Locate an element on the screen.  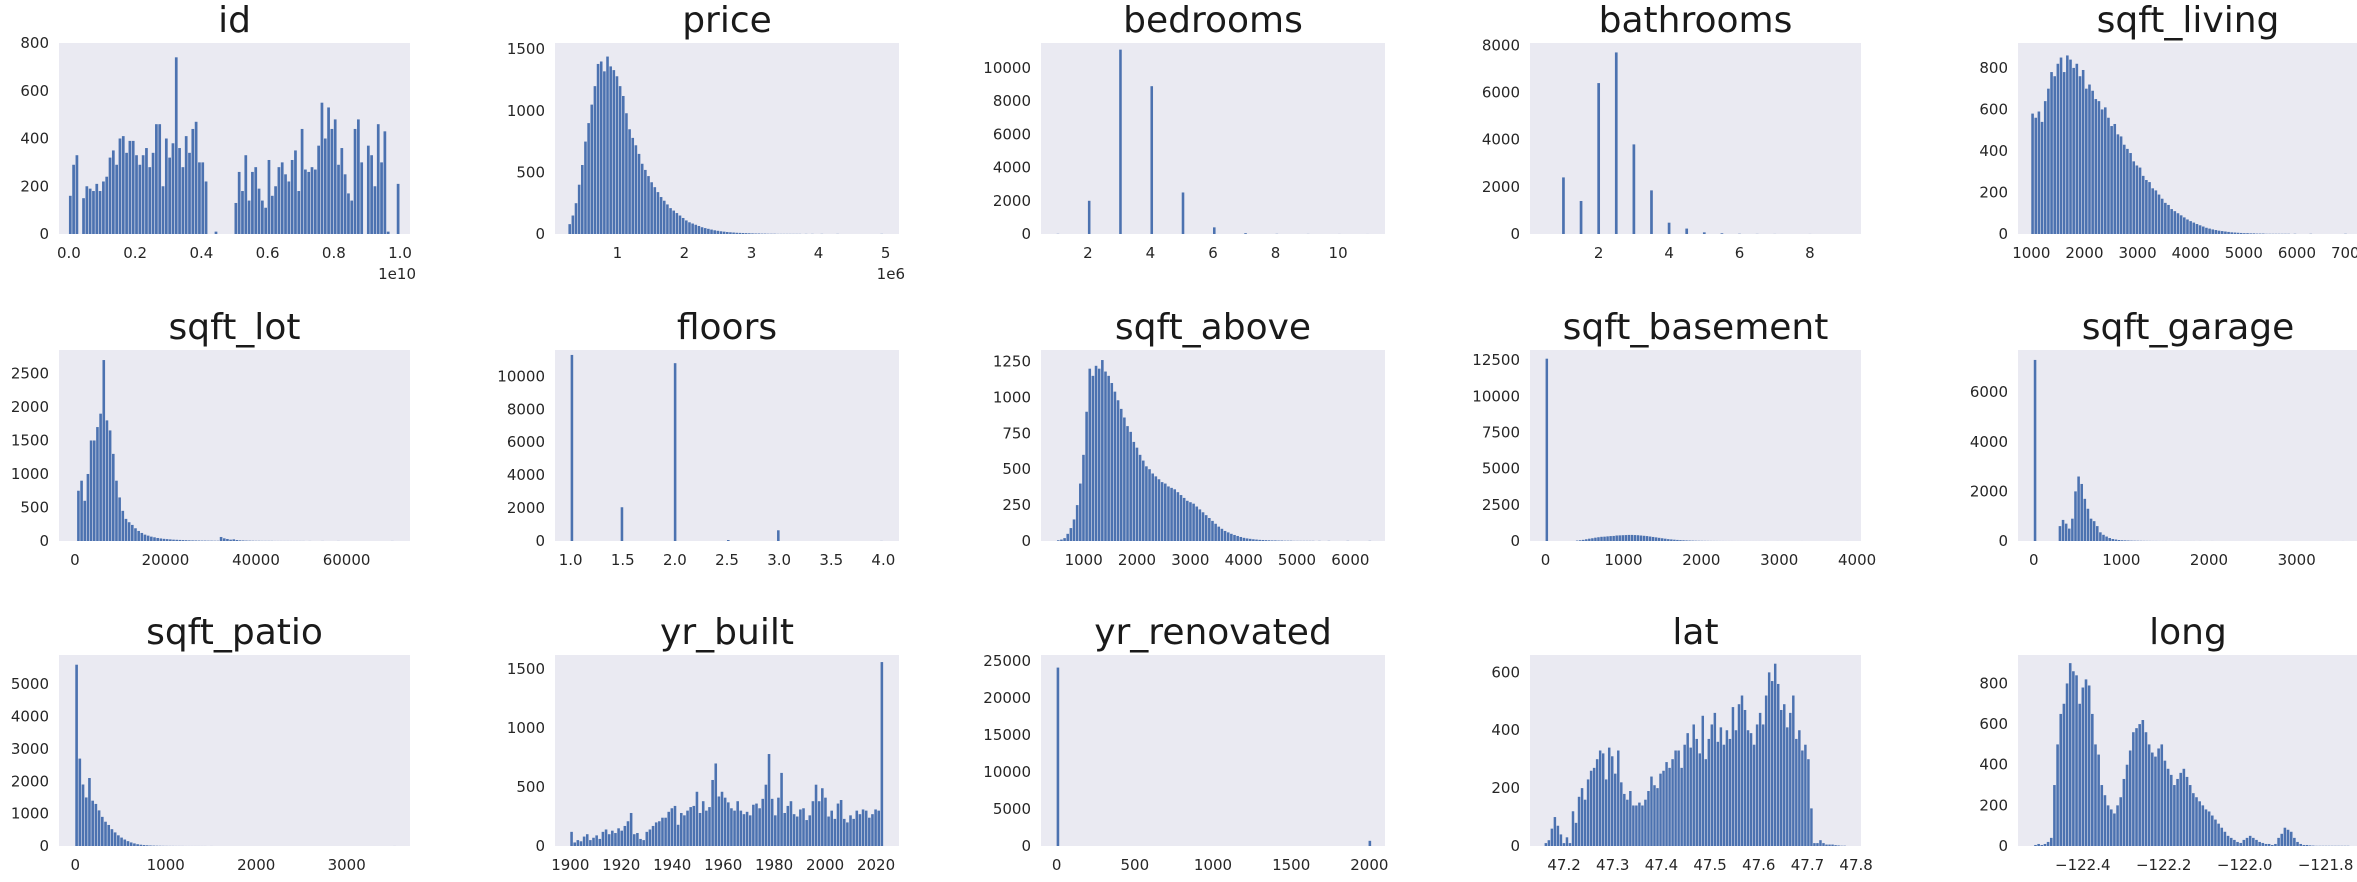
x-tick-label: 1.0 is located at coordinates (400, 253).